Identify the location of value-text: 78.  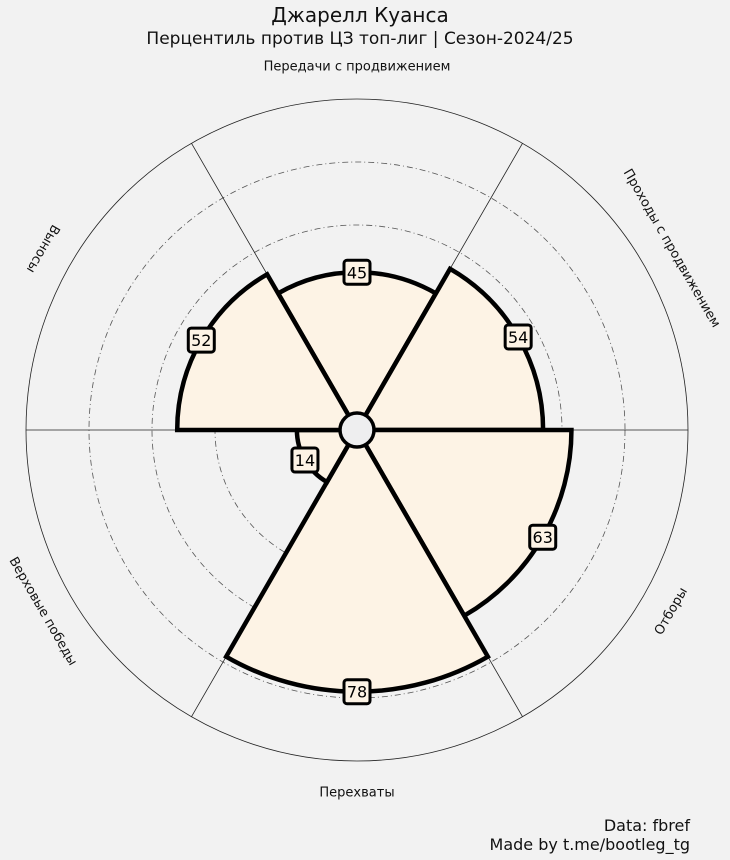
(357, 692).